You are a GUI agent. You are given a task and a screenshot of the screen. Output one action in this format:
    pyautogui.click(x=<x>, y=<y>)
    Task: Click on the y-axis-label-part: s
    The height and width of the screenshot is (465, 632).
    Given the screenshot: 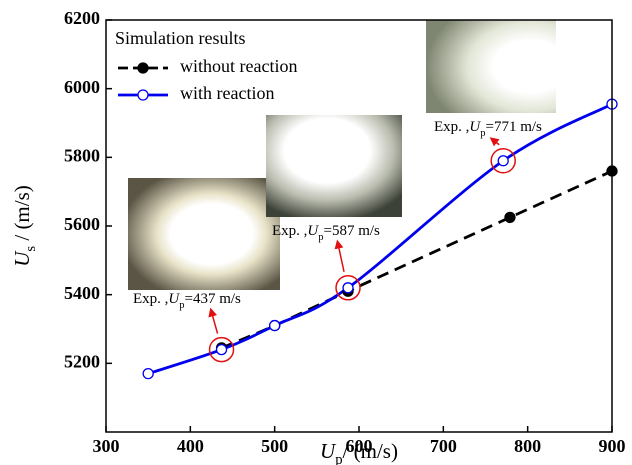 What is the action you would take?
    pyautogui.click(x=31, y=249)
    